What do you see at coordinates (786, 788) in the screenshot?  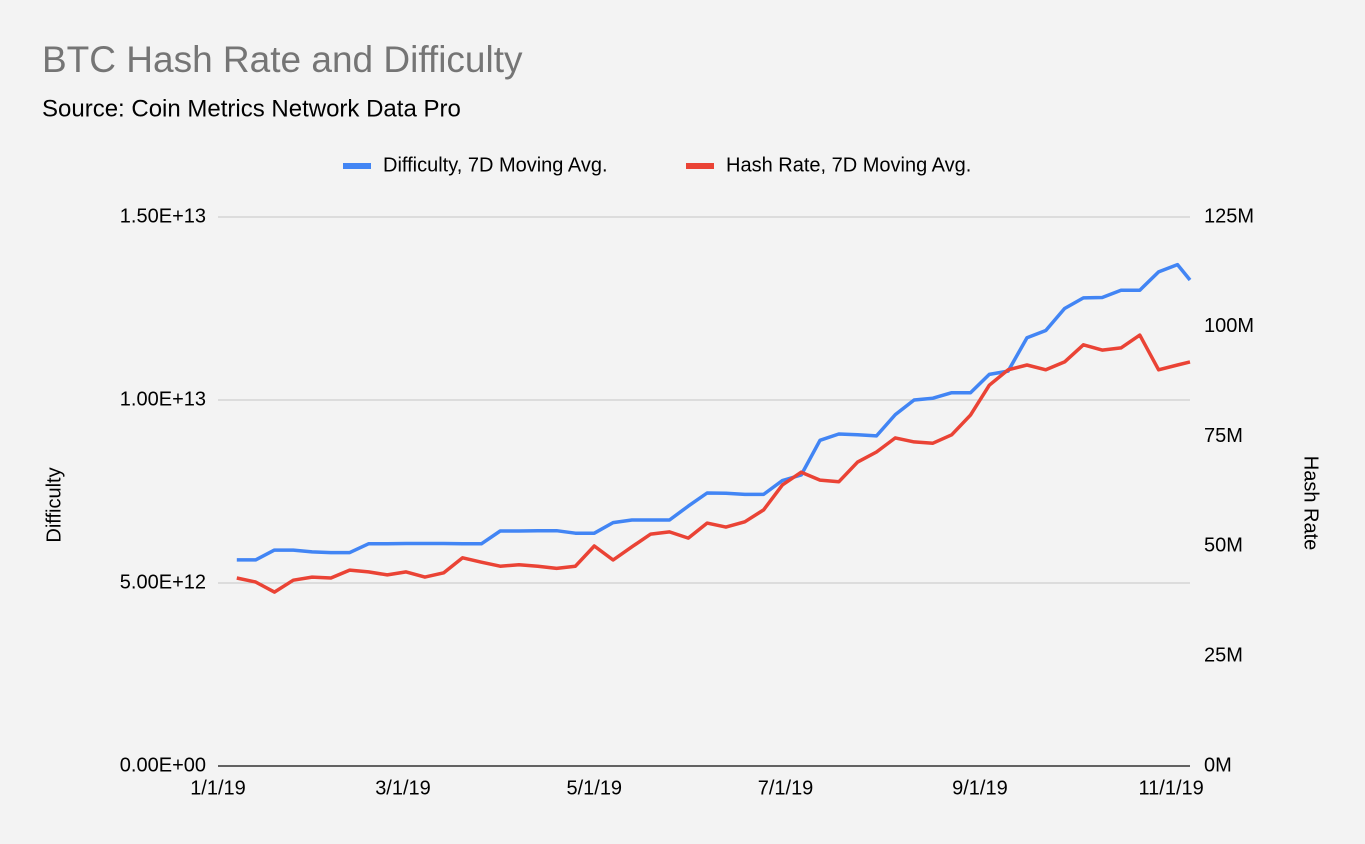 I see `x-tick-label: 7/1/19` at bounding box center [786, 788].